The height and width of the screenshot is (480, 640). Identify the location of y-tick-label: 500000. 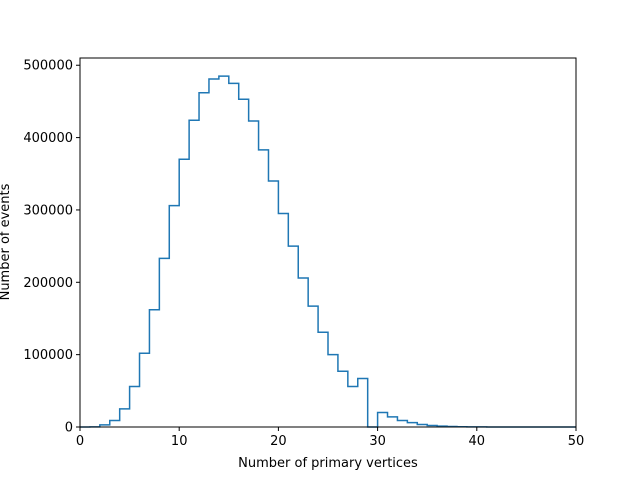
(48, 66).